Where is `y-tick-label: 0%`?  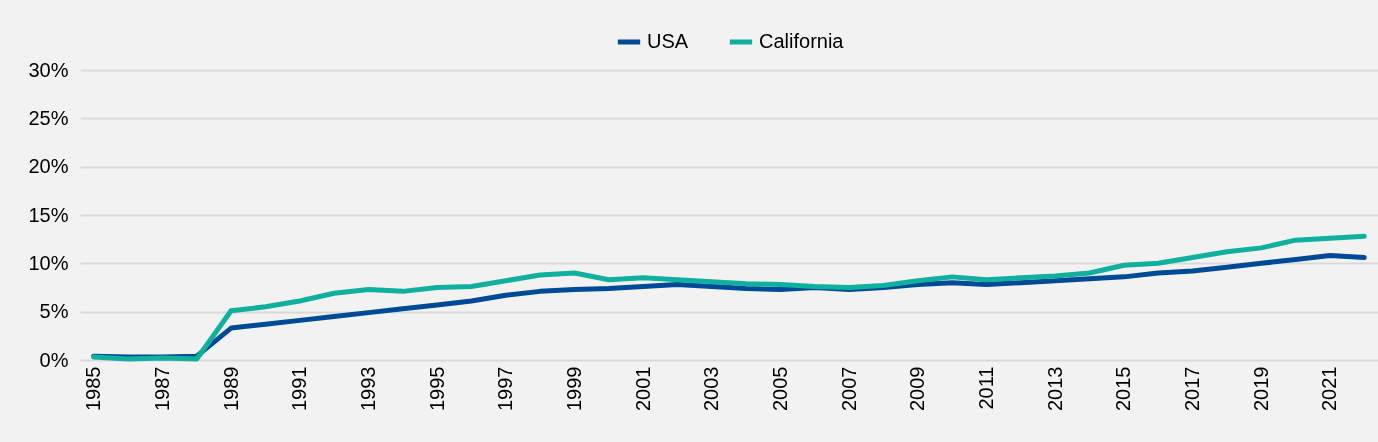 y-tick-label: 0% is located at coordinates (54, 359).